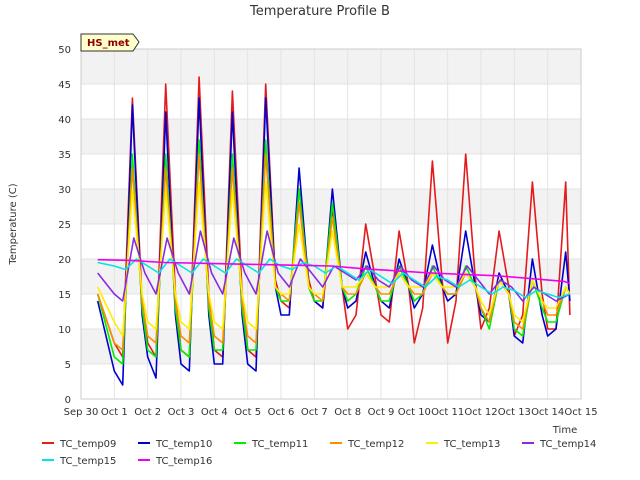  I want to click on hs-met-badge: HS_met, so click(110, 42).